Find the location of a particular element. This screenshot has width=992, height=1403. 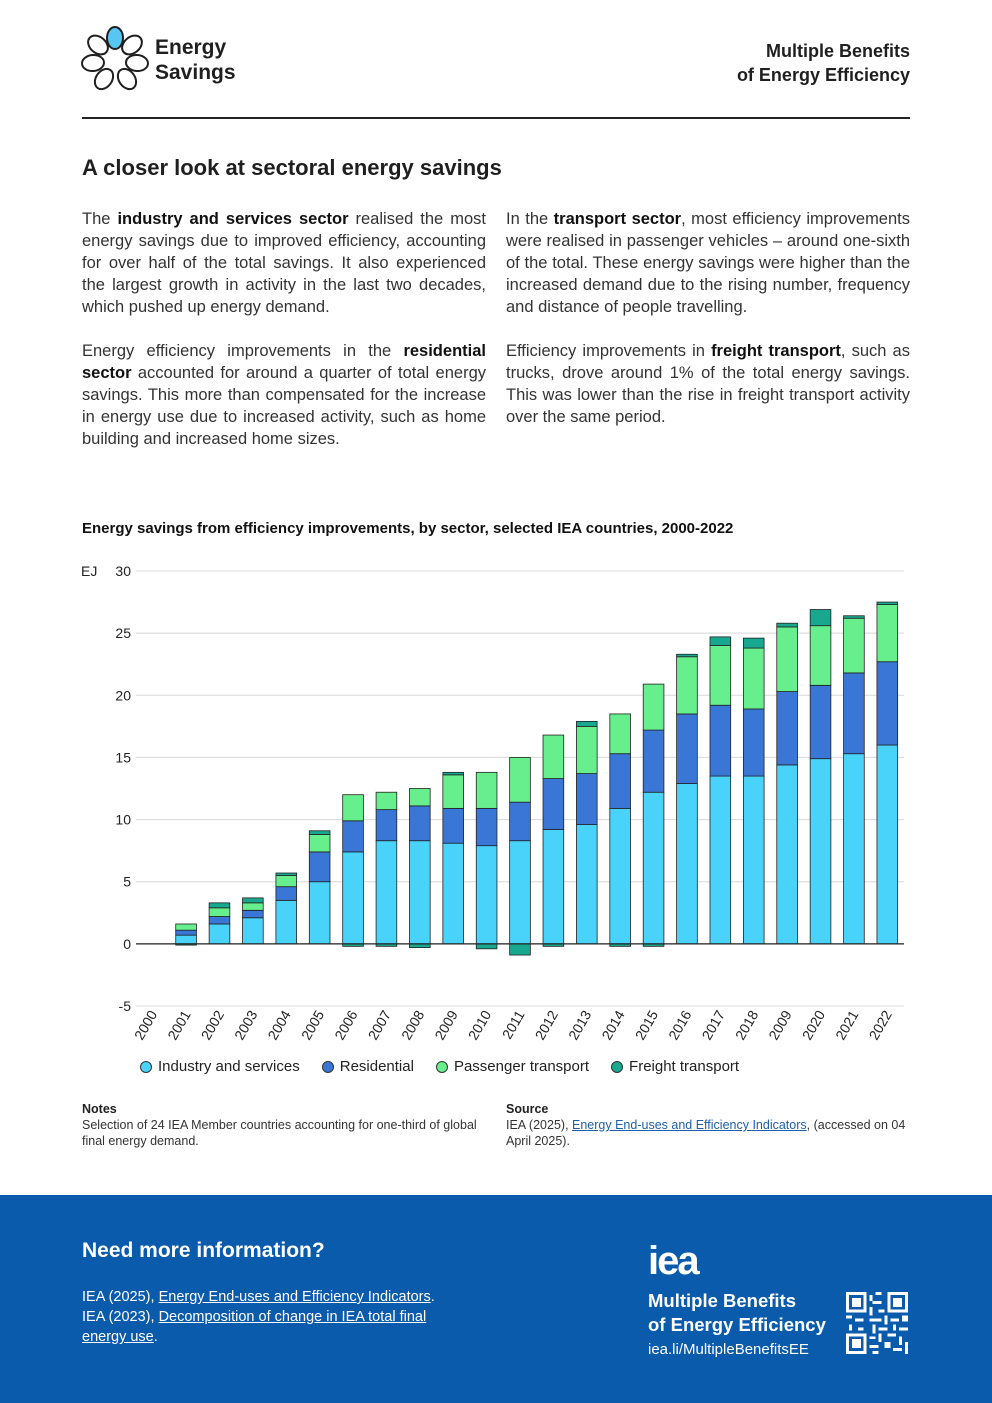

text: IEA (2023), is located at coordinates (120, 1317).